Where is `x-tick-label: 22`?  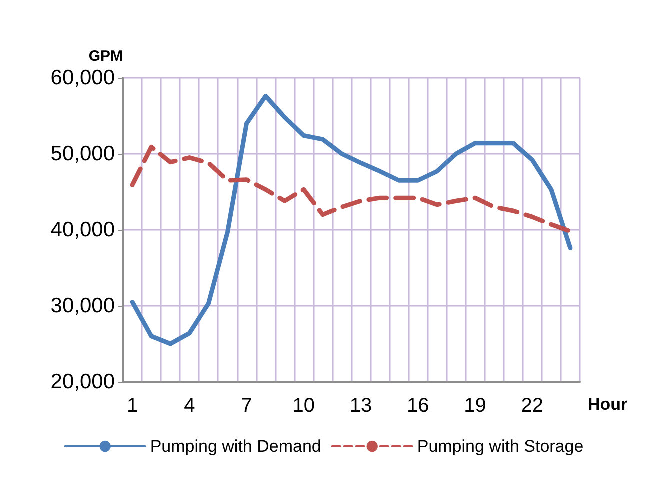
x-tick-label: 22 is located at coordinates (532, 406).